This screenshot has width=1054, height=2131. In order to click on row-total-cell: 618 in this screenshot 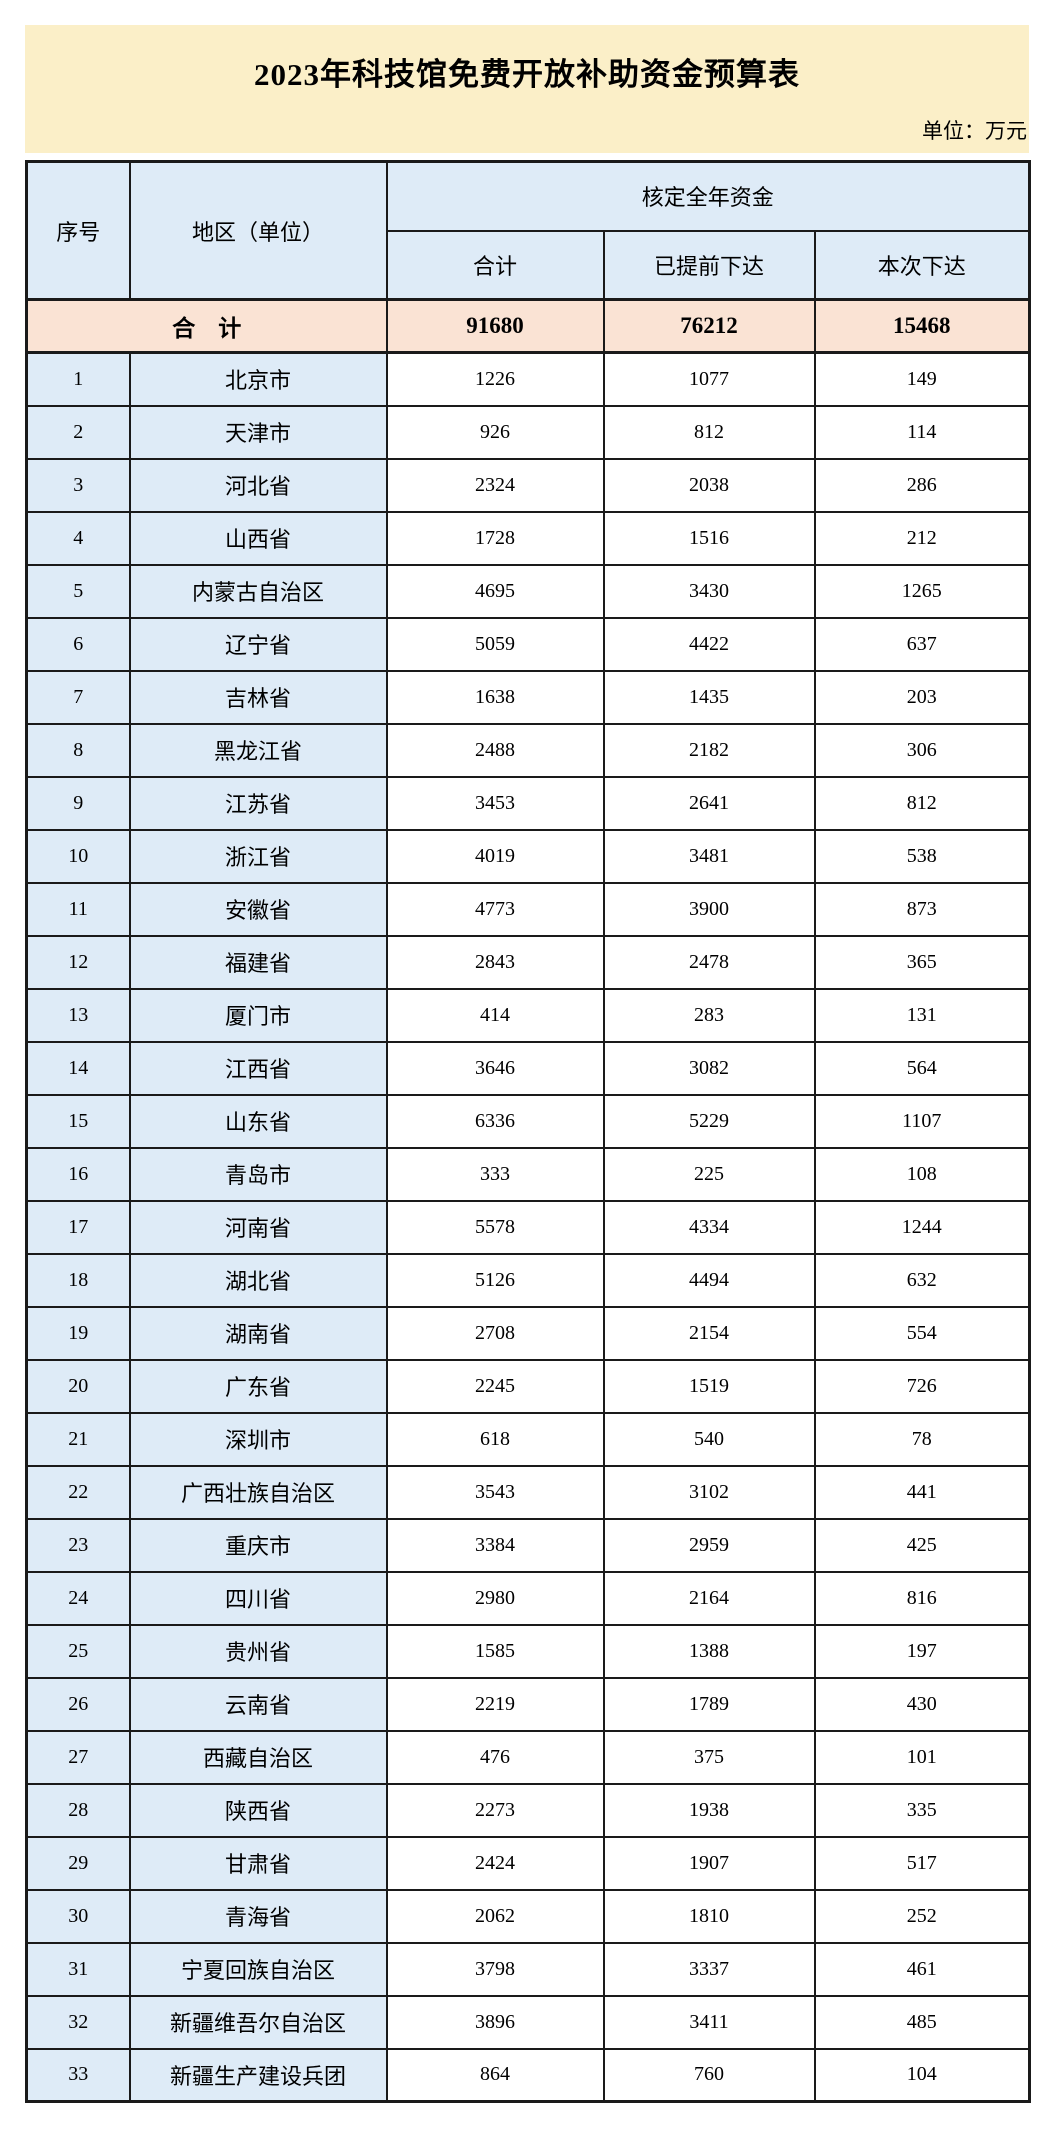, I will do `click(495, 1439)`.